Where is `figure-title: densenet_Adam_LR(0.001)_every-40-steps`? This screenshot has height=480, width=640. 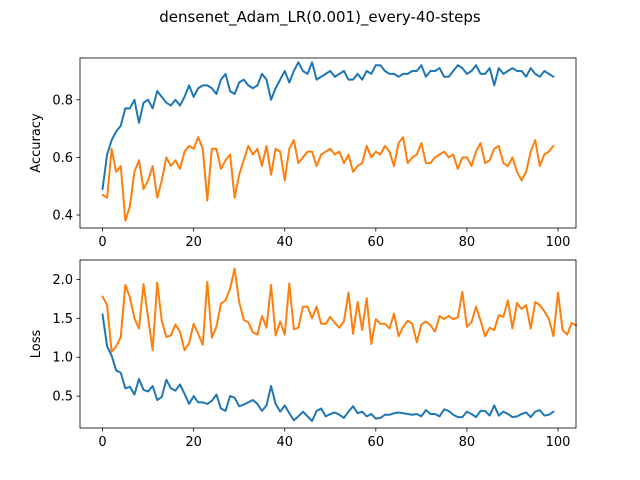
figure-title: densenet_Adam_LR(0.001)_every-40-steps is located at coordinates (320, 17).